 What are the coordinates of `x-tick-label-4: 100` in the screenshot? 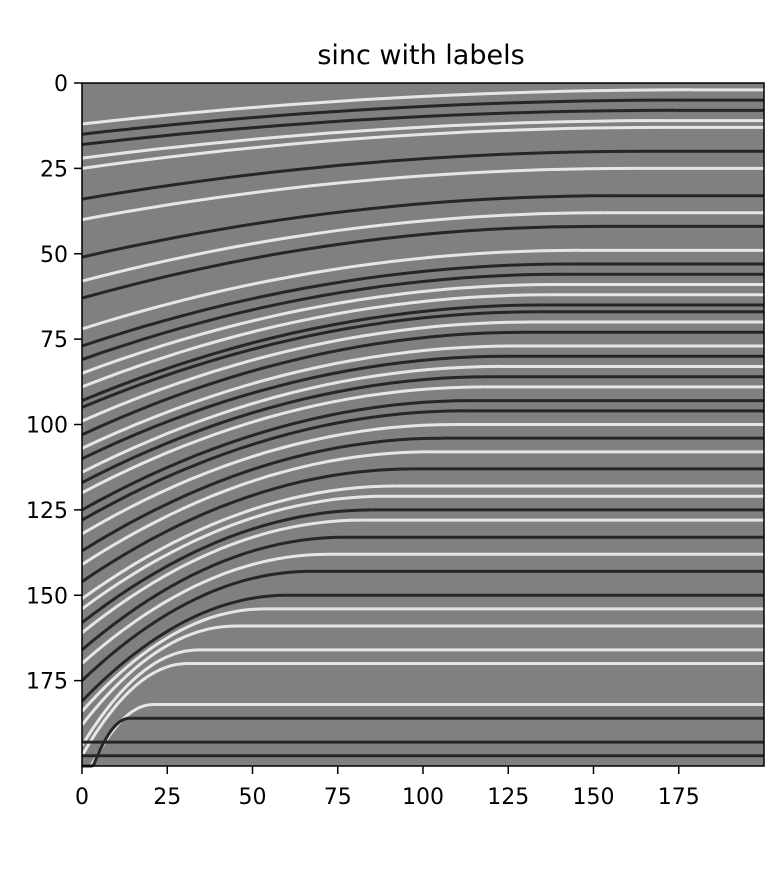 It's located at (423, 797).